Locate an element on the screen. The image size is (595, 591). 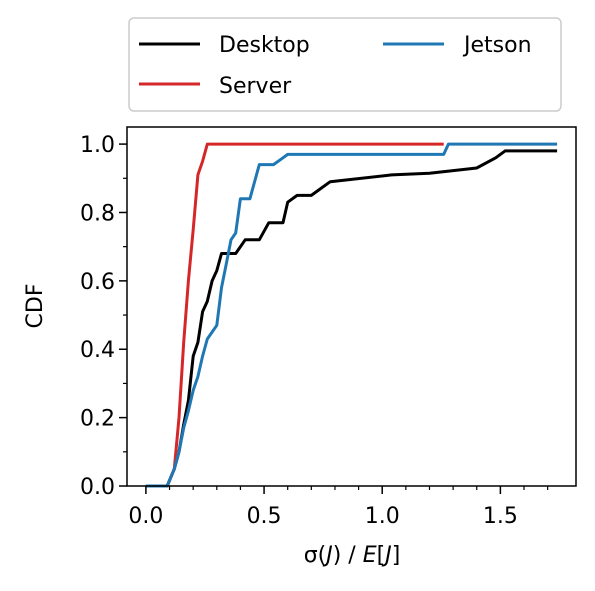
x-tick-label: 0.5 is located at coordinates (264, 516).